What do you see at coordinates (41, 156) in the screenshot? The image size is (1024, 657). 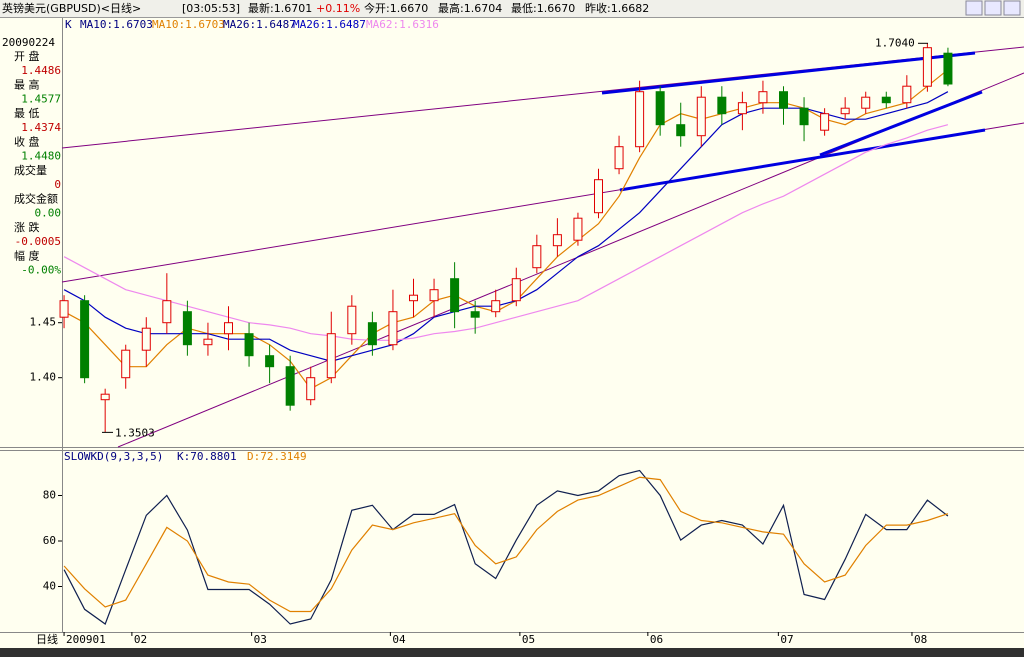 I see `info-value: 1.4480` at bounding box center [41, 156].